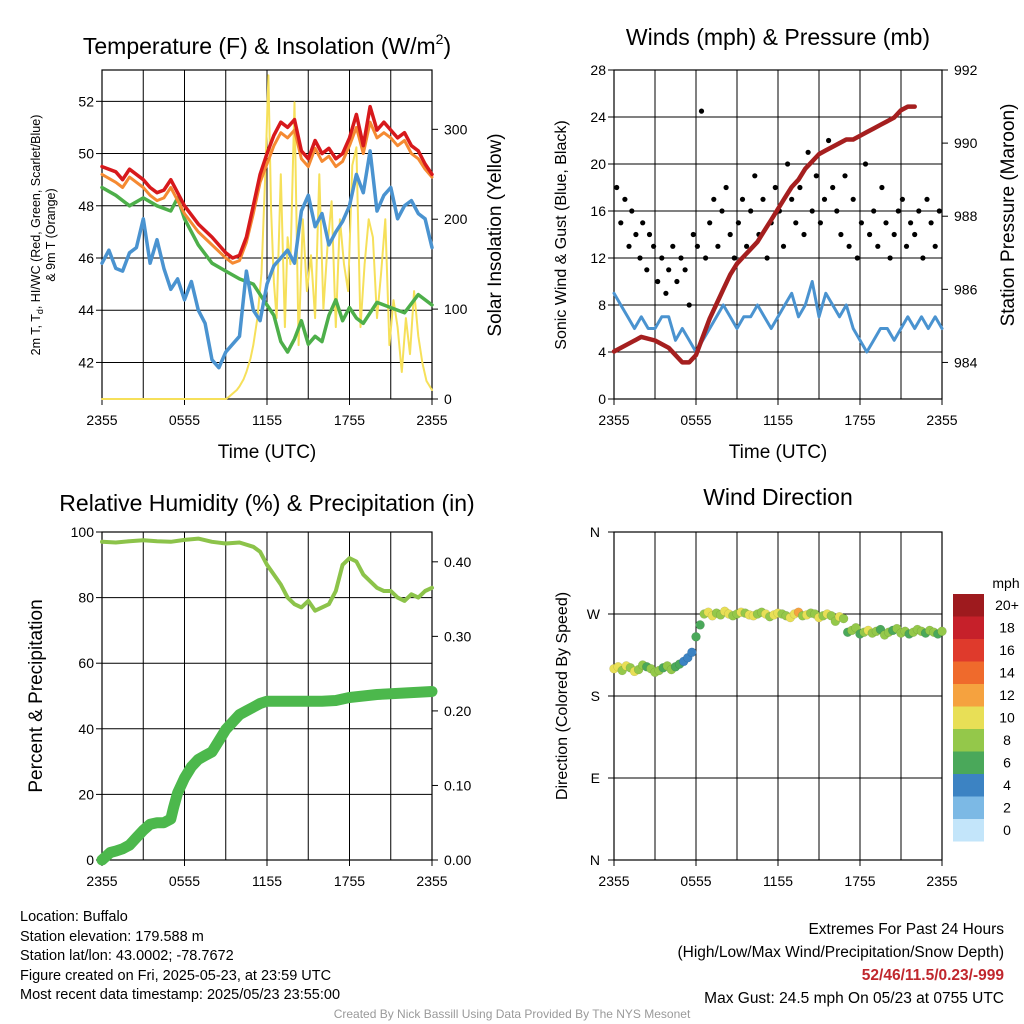 This screenshot has width=1024, height=1024. I want to click on colorbar-label: 6, so click(1007, 763).